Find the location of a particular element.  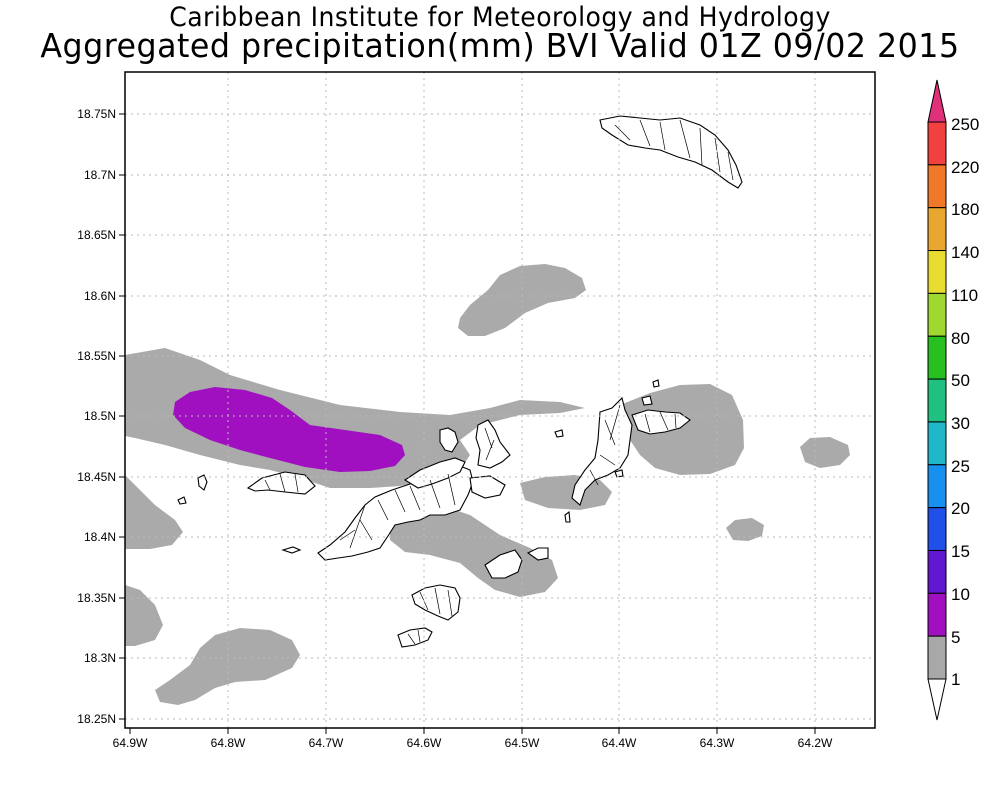

island-st-john is located at coordinates (395, 513).